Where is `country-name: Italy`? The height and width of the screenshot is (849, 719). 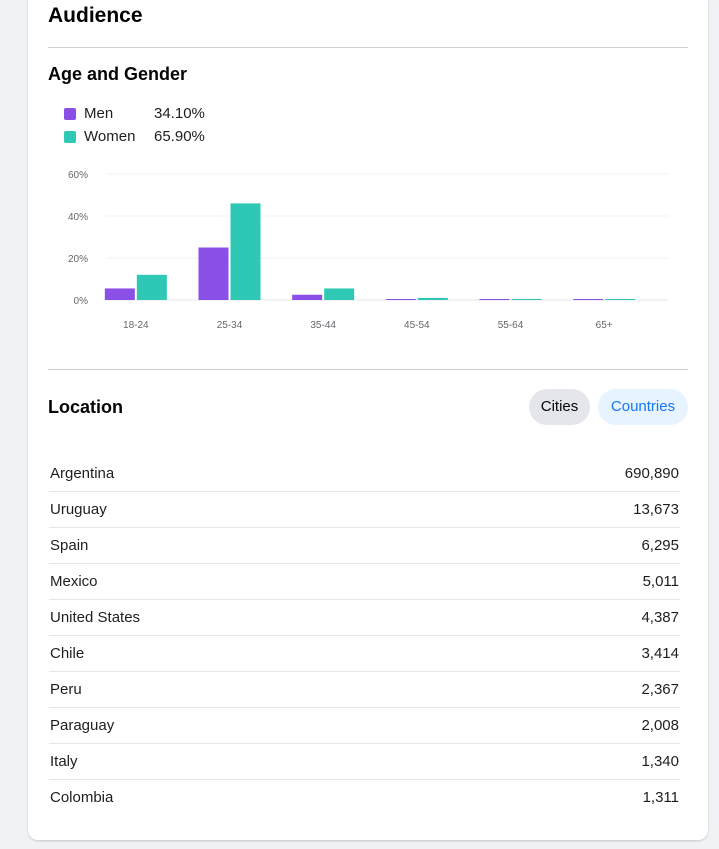
country-name: Italy is located at coordinates (64, 761).